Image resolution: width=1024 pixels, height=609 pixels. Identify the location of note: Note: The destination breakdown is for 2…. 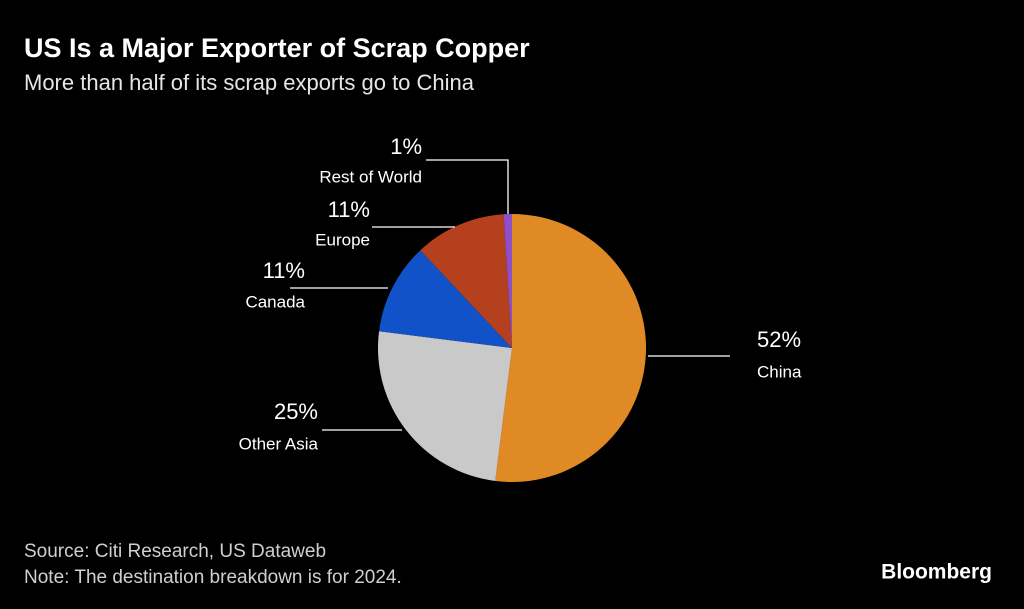
(213, 577).